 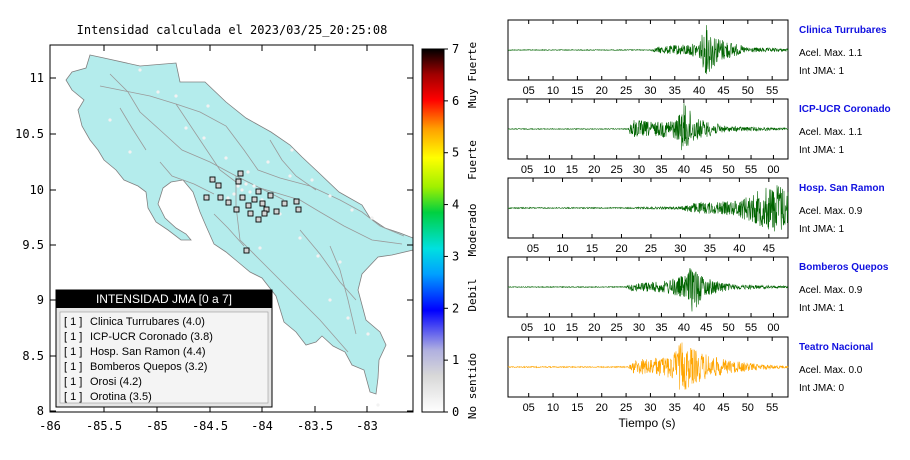 I want to click on lat-tick-label: 8, so click(x=40, y=411).